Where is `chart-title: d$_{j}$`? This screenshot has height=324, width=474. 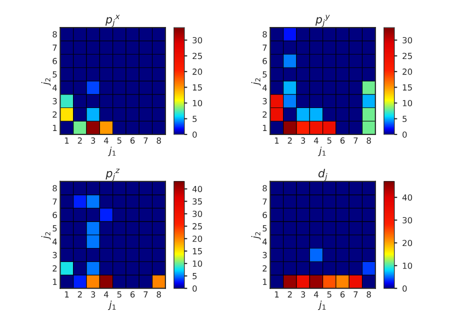 chart-title: d$_{j}$ is located at coordinates (323, 174).